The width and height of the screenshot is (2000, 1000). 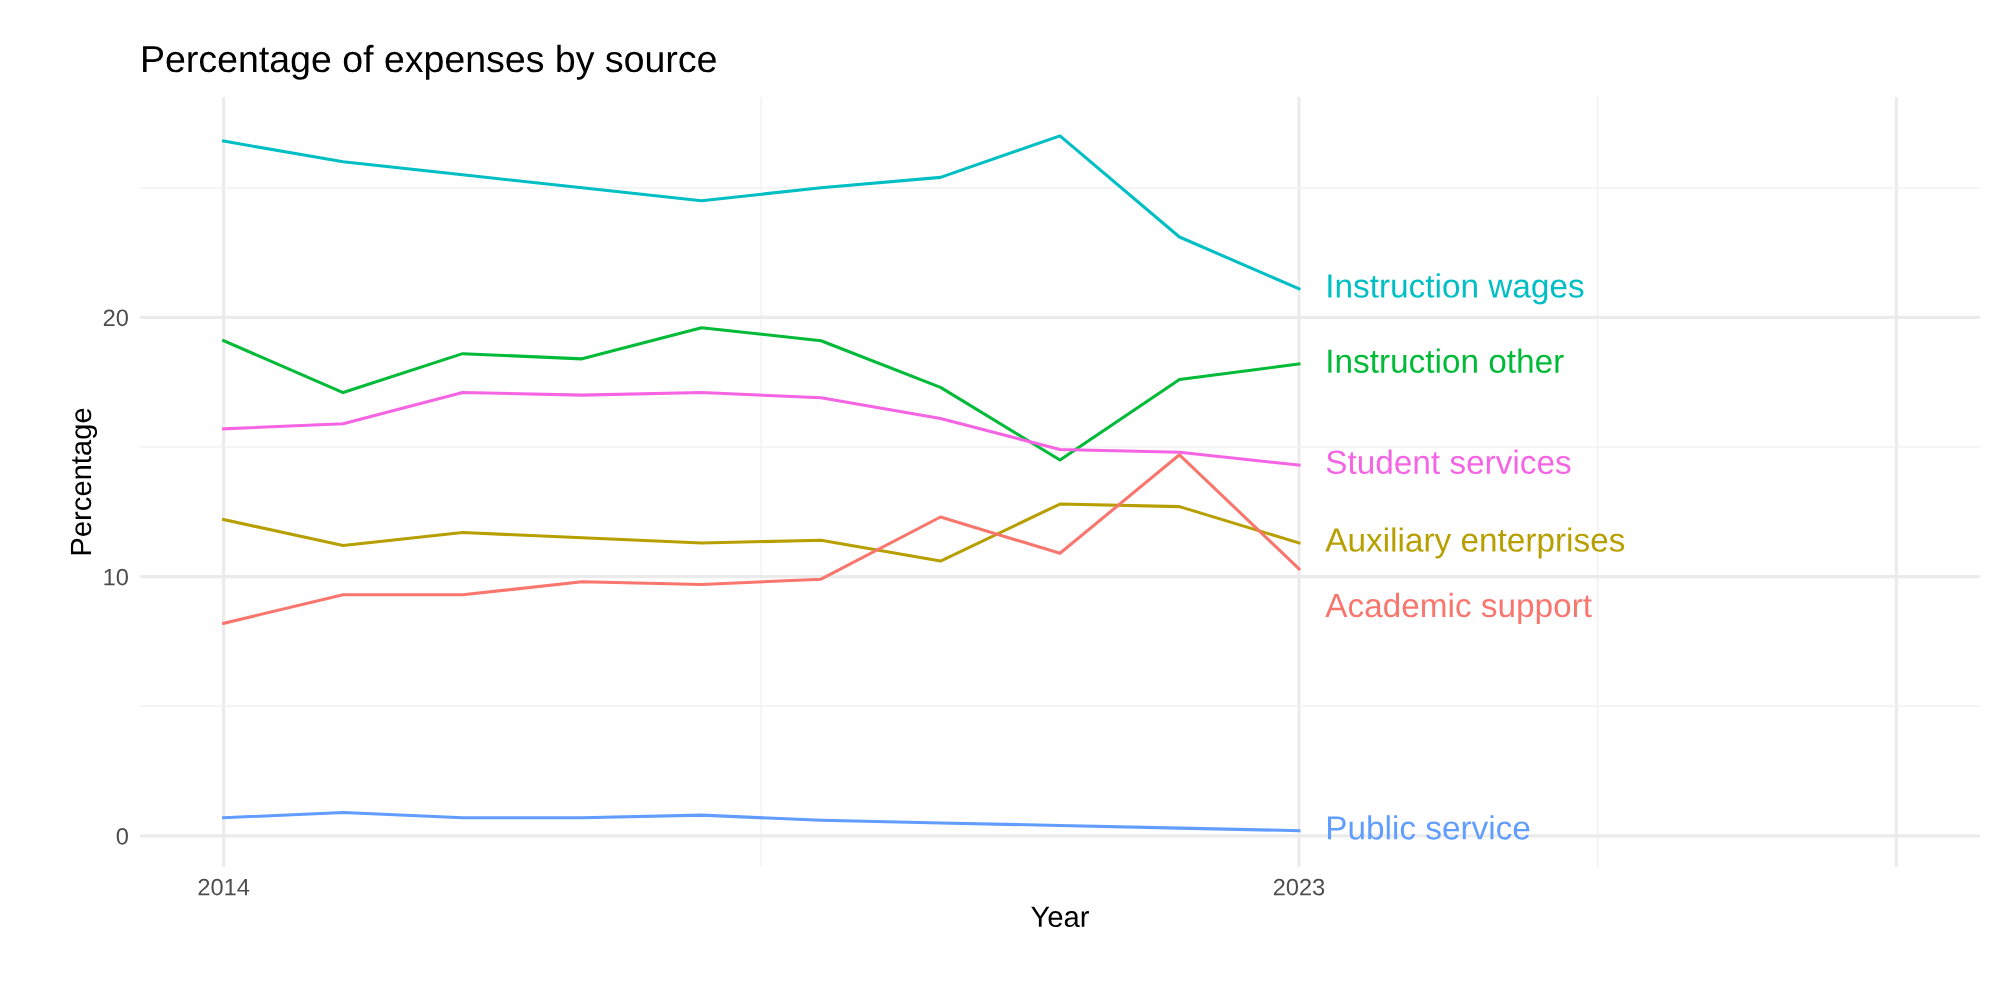 I want to click on series-label: Public service, so click(x=1428, y=827).